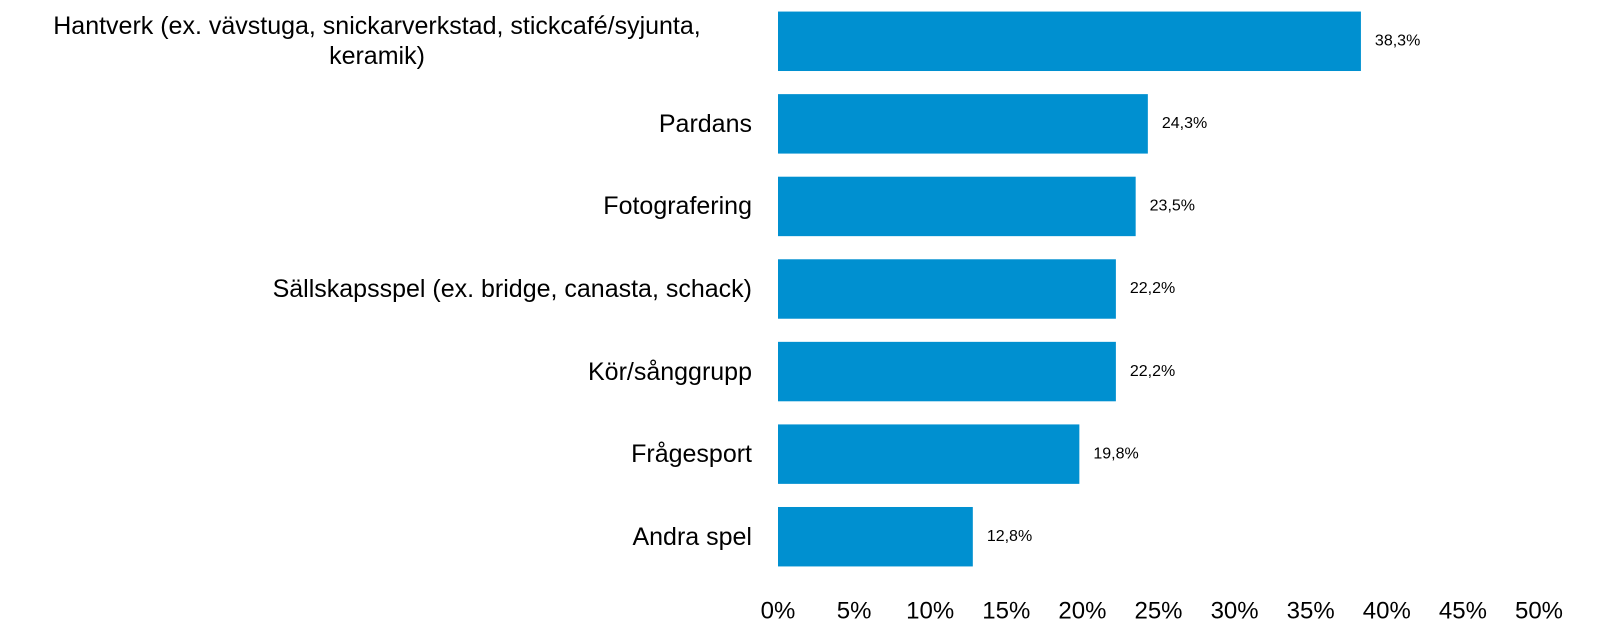  Describe the element at coordinates (854, 610) in the screenshot. I see `x-tick-label: 5%` at that location.